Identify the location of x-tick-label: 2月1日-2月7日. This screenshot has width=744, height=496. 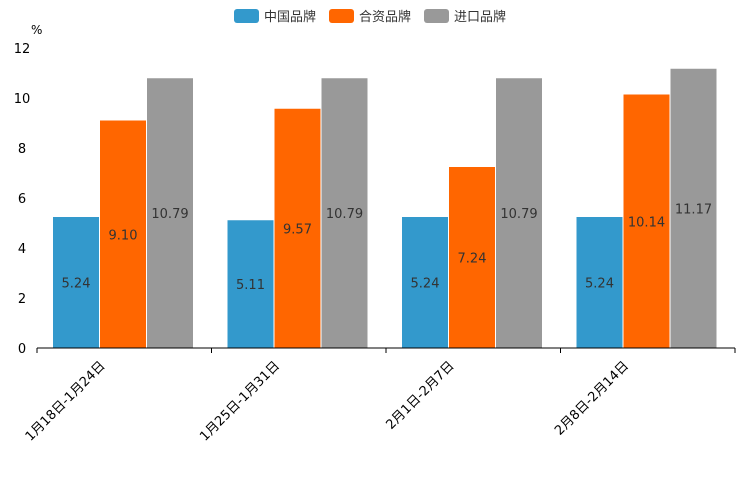
(420, 396).